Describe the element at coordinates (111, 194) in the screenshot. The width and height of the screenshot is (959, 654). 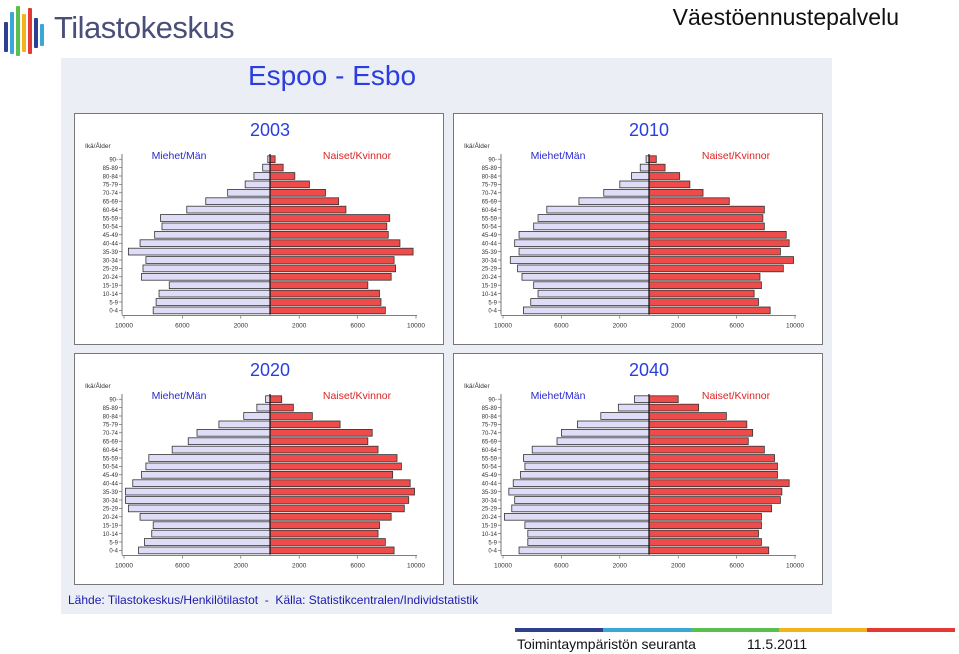
I see `age-tick-label: 70-74` at that location.